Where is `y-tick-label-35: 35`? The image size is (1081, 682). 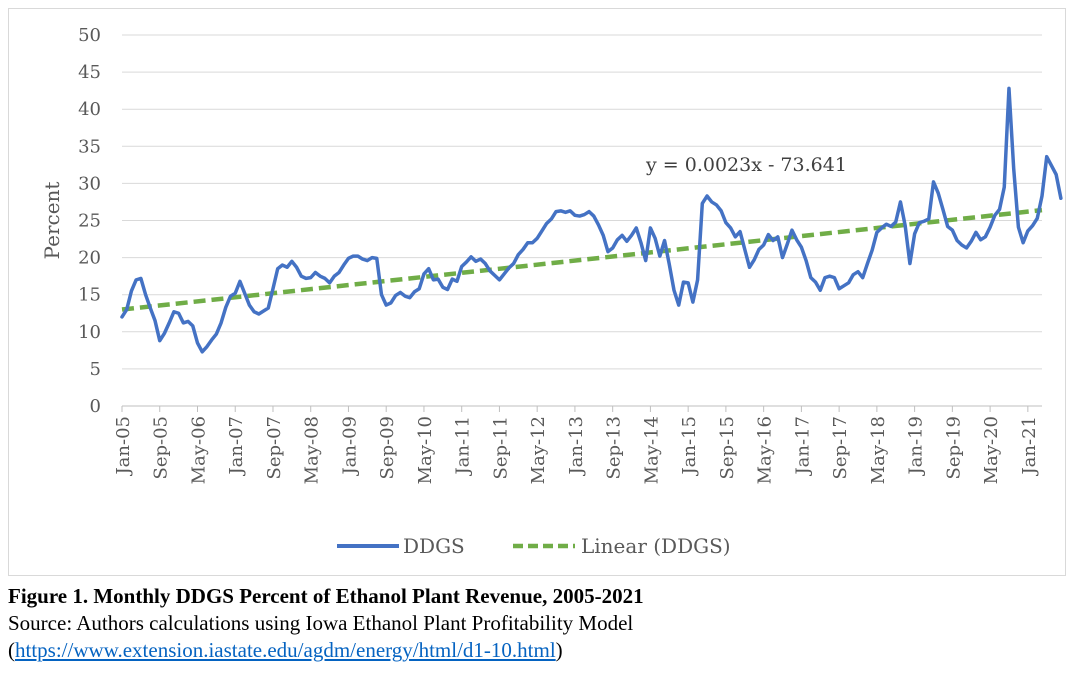
y-tick-label-35: 35 is located at coordinates (89, 146).